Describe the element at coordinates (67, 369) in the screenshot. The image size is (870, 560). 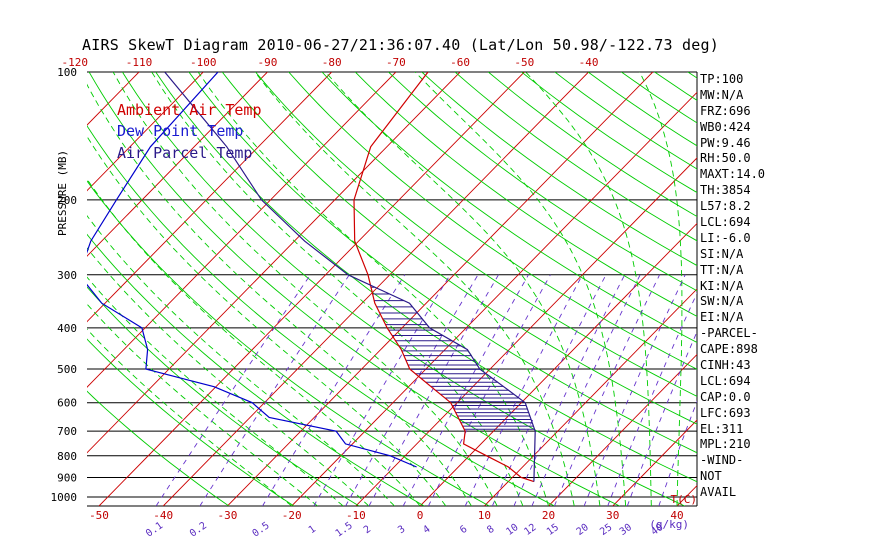
I see `pressure-tick-500: 500` at that location.